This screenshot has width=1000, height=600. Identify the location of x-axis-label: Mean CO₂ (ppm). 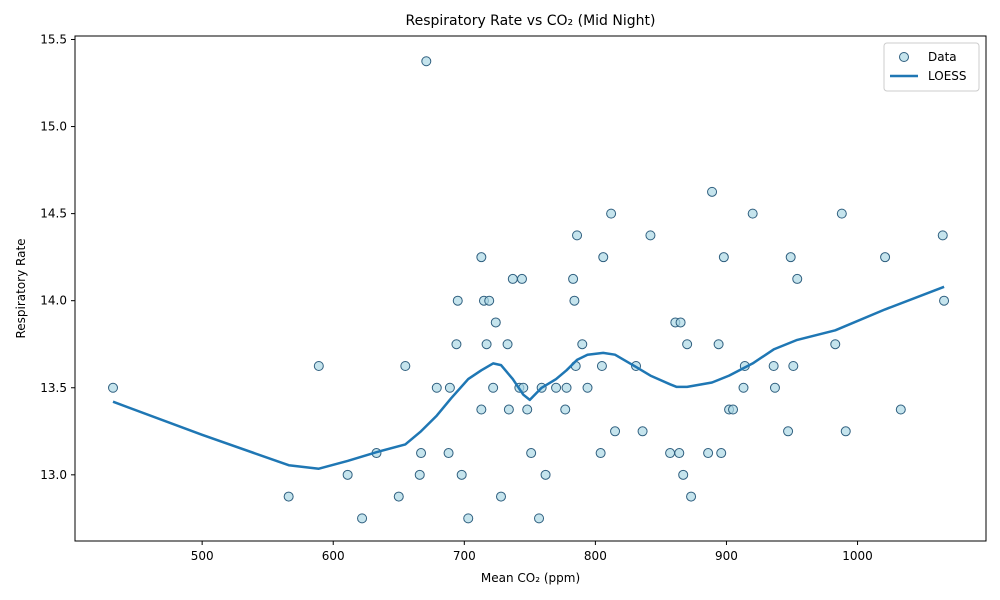
(530, 578).